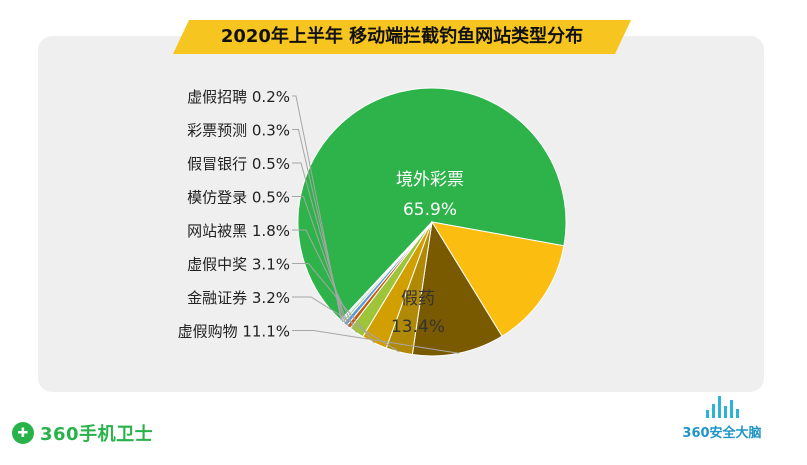 The image size is (807, 465). Describe the element at coordinates (418, 327) in the screenshot. I see `slice-value-2: 13.4%` at that location.